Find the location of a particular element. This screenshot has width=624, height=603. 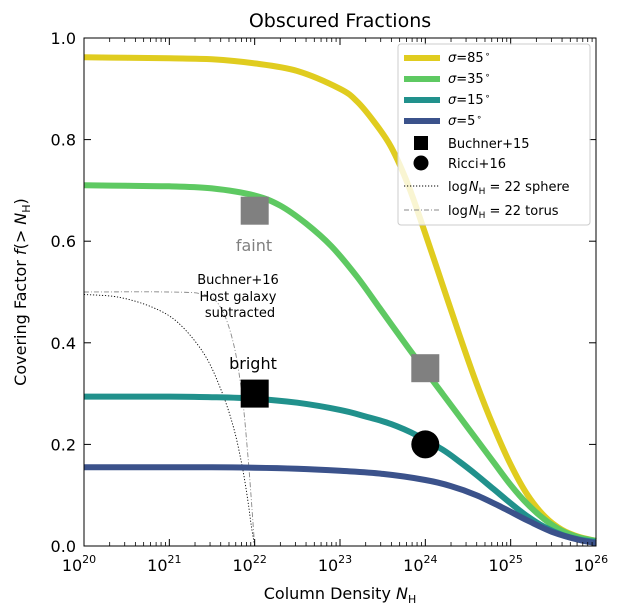

reference-curve-sphere is located at coordinates (169, 420).